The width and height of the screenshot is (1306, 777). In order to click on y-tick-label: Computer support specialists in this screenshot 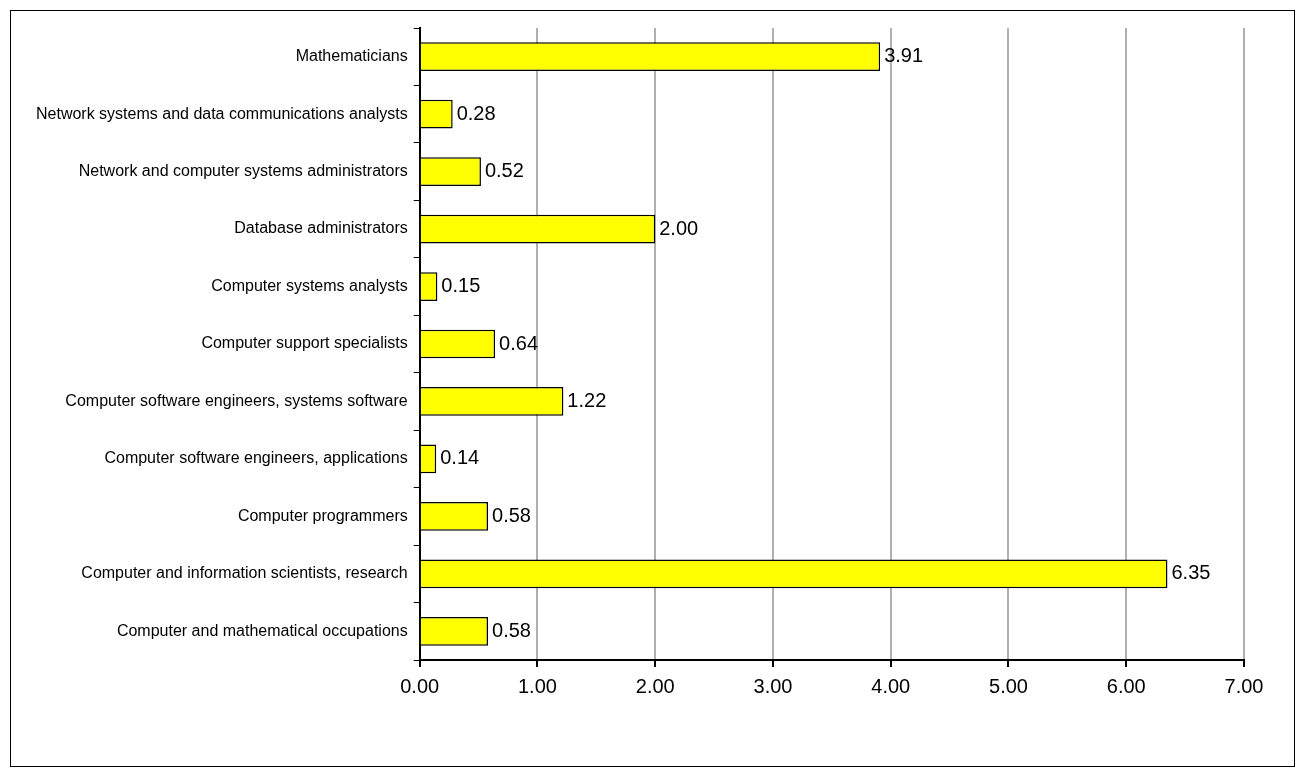, I will do `click(304, 343)`.